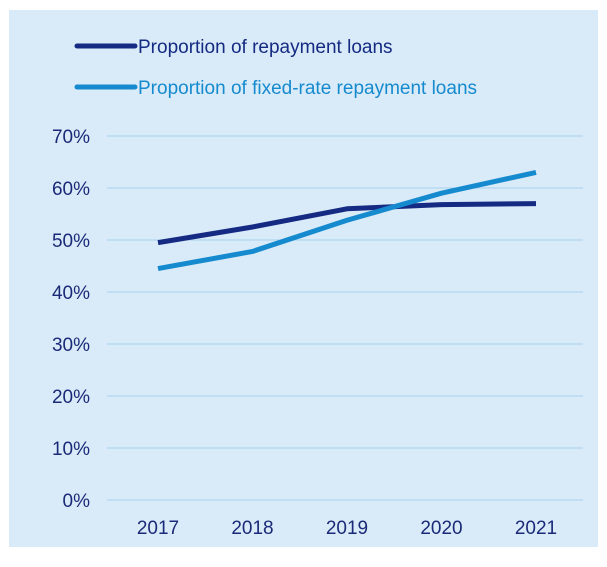 The height and width of the screenshot is (567, 607). I want to click on y-tick-label: 10%, so click(71, 449).